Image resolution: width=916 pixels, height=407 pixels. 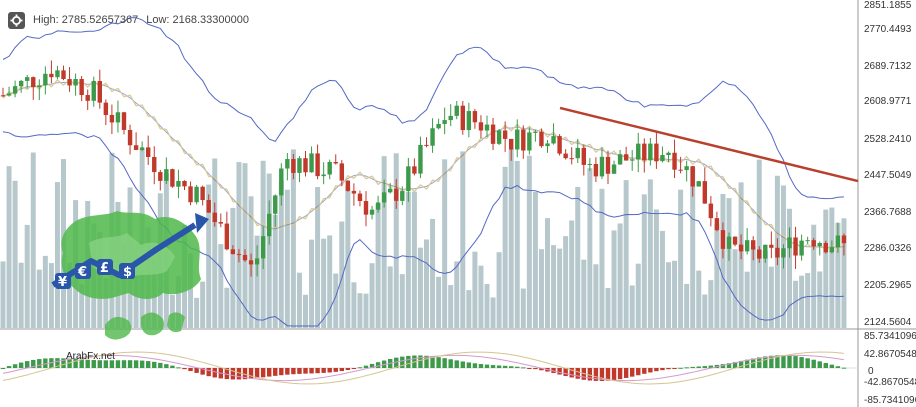 I want to click on oscillator-tick: -42.8670548, so click(x=890, y=382).